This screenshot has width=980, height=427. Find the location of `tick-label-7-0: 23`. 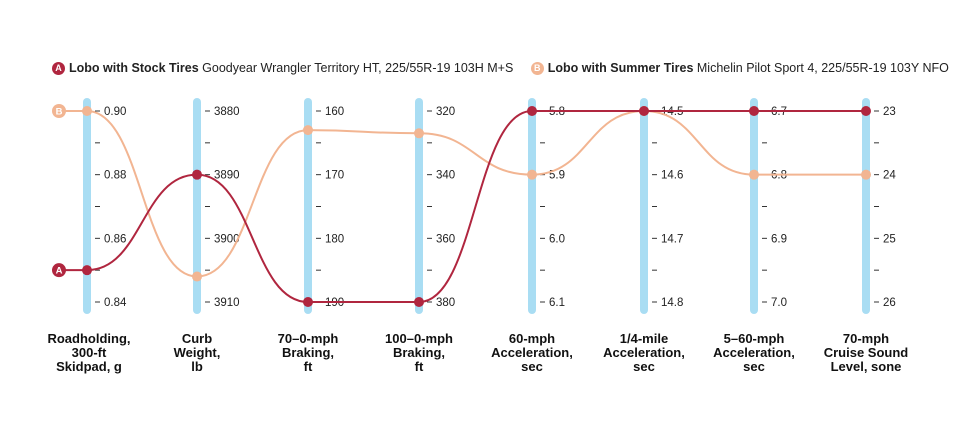

tick-label-7-0: 23 is located at coordinates (889, 112).